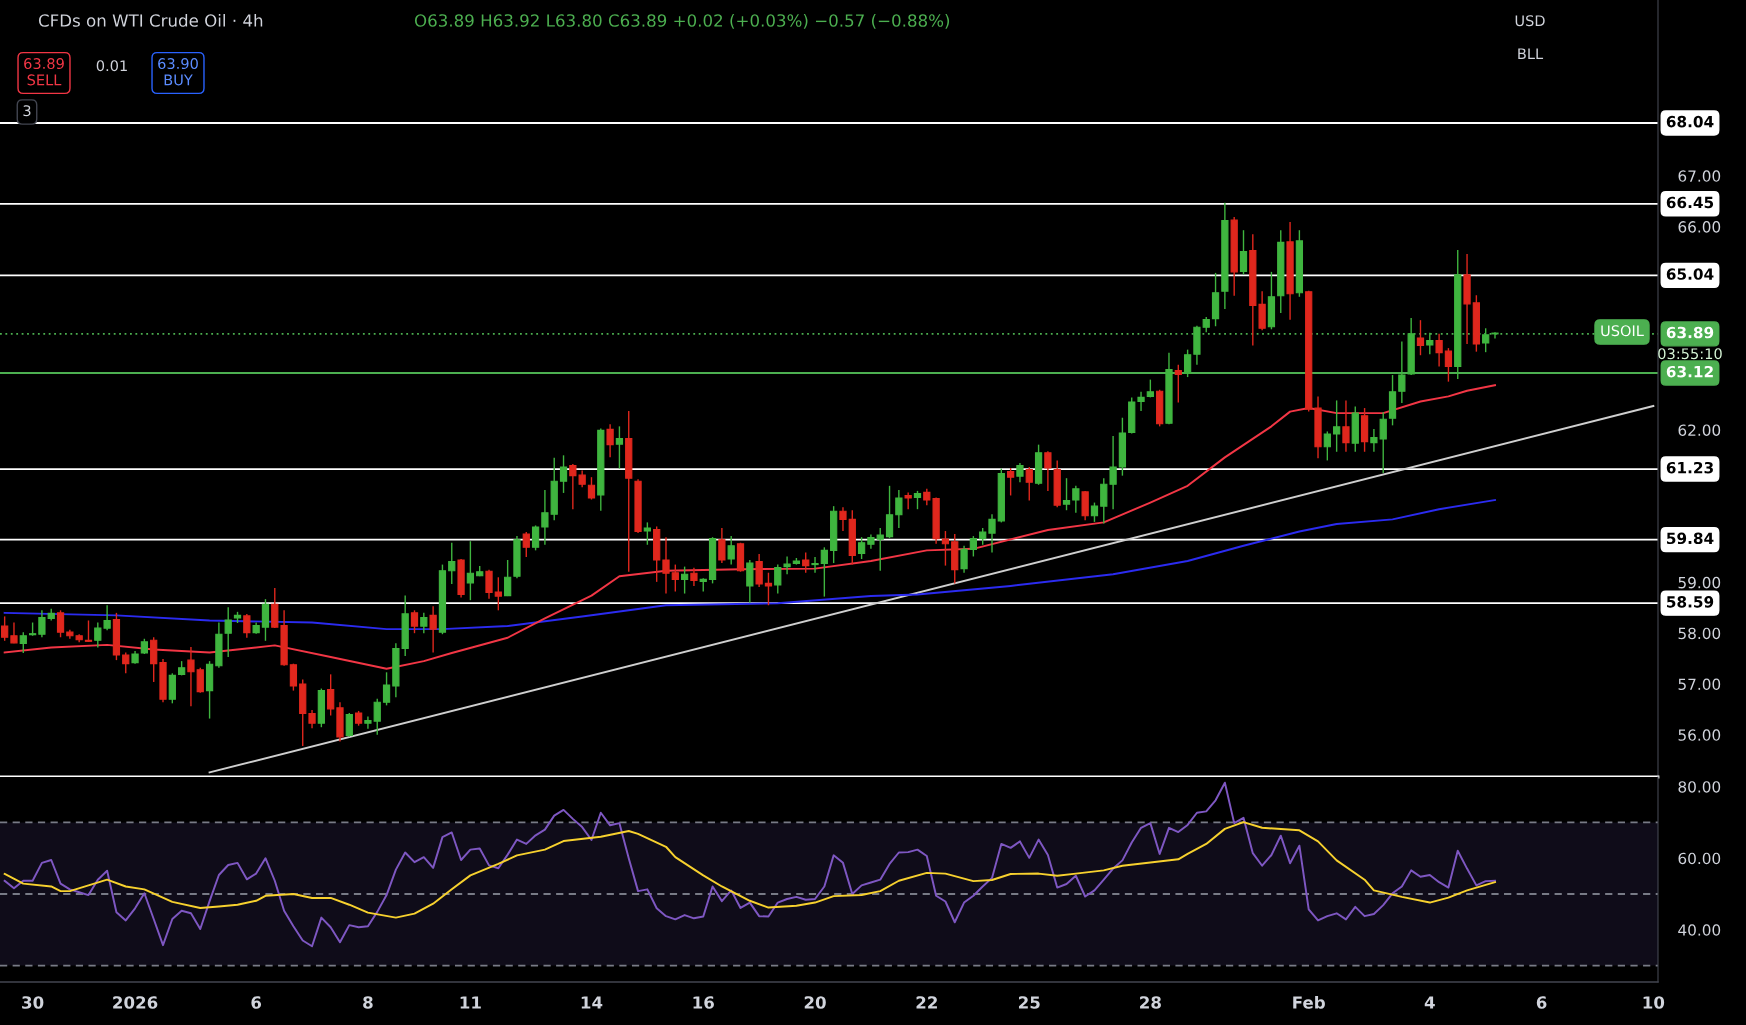 The height and width of the screenshot is (1025, 1746). What do you see at coordinates (1689, 371) in the screenshot?
I see `ref-line-label: 63.12` at bounding box center [1689, 371].